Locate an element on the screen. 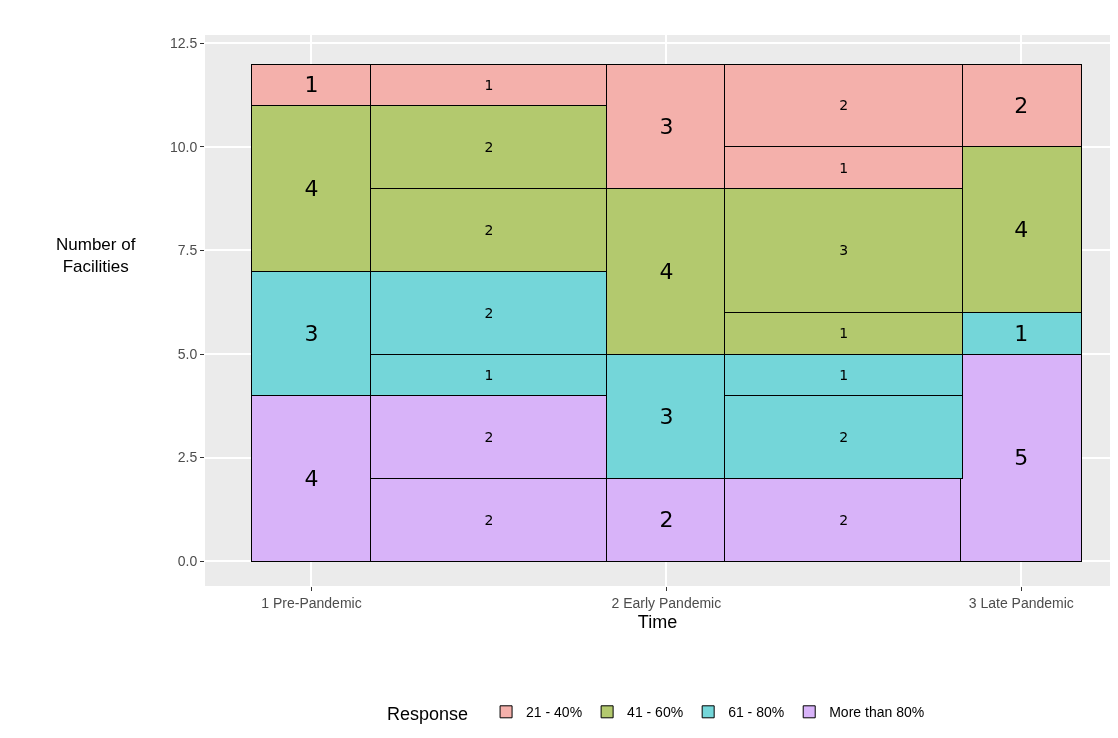 The width and height of the screenshot is (1118, 738). legend-label: 61 - 80% is located at coordinates (756, 712).